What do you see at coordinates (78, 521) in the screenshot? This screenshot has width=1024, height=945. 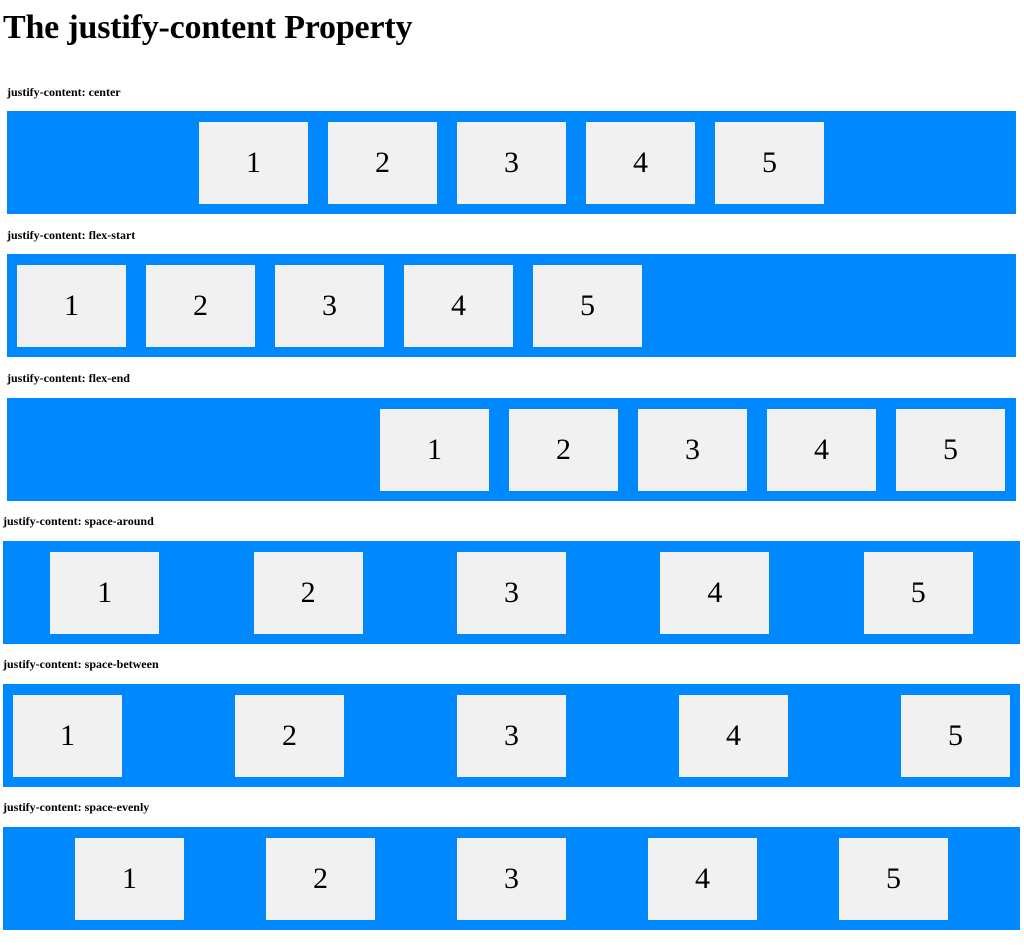 I see `section-label-space-around: justify-content: space-around` at bounding box center [78, 521].